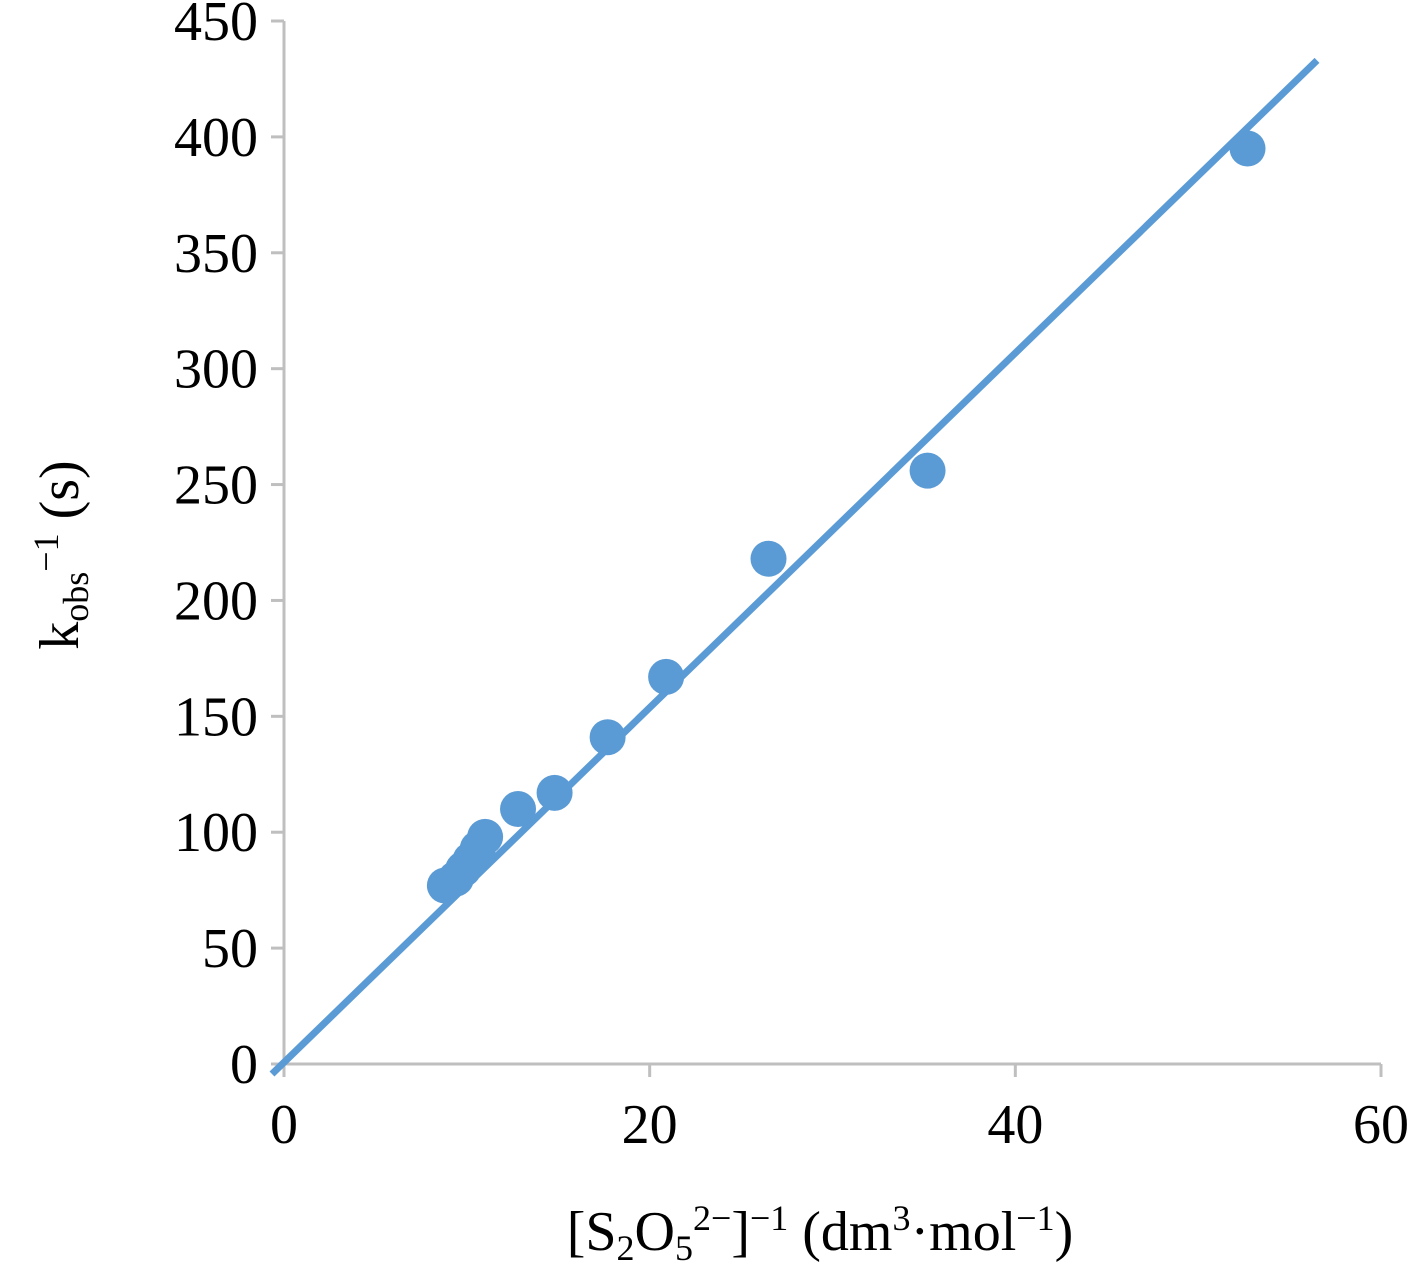 The width and height of the screenshot is (1417, 1286). I want to click on y-tick-label: 0, so click(244, 1065).